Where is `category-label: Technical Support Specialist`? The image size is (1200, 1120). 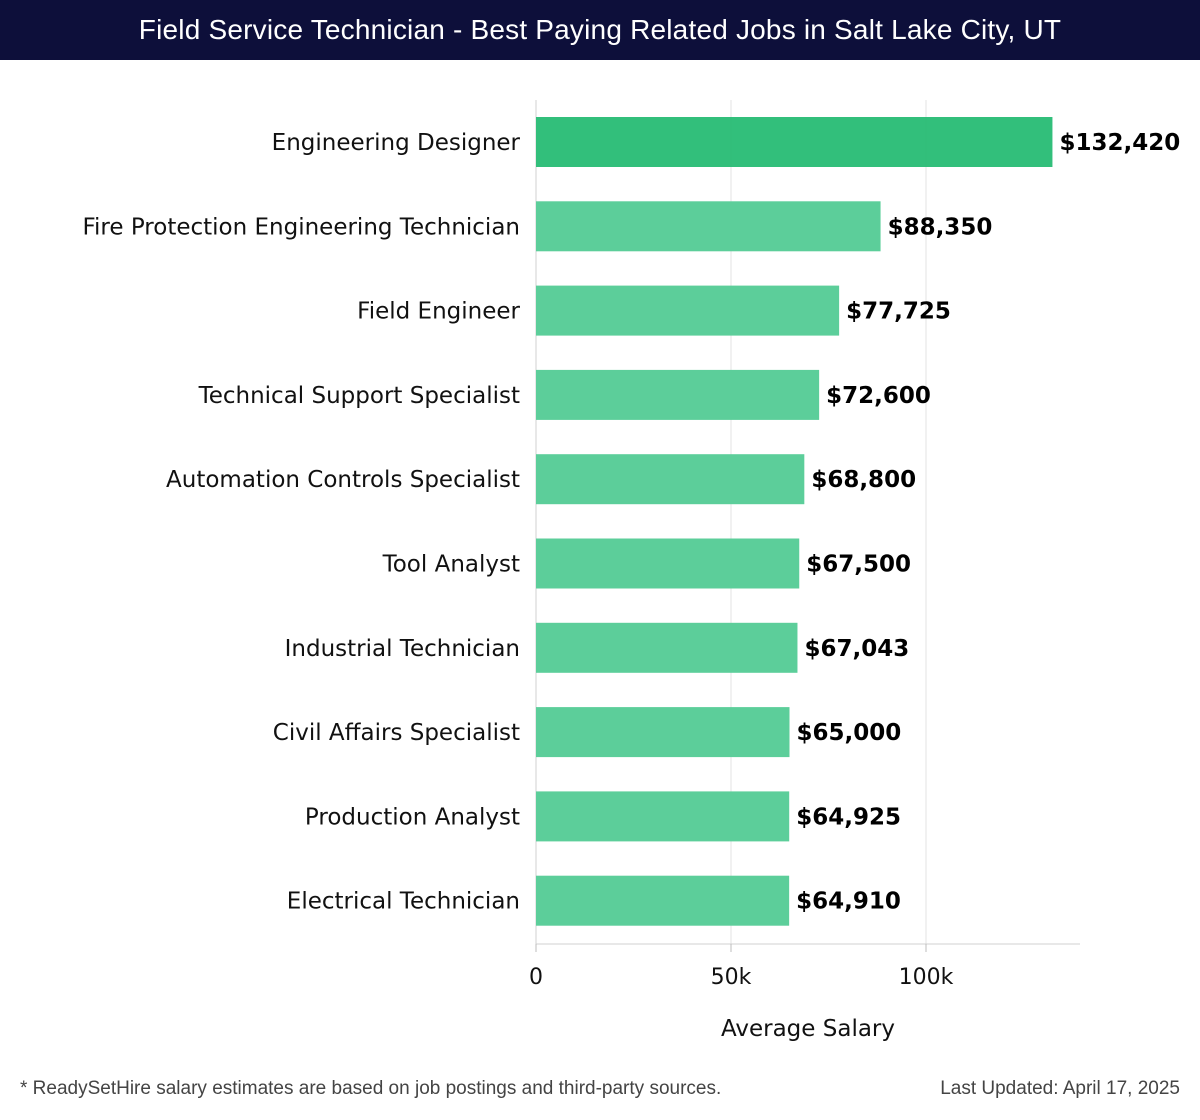 category-label: Technical Support Specialist is located at coordinates (359, 396).